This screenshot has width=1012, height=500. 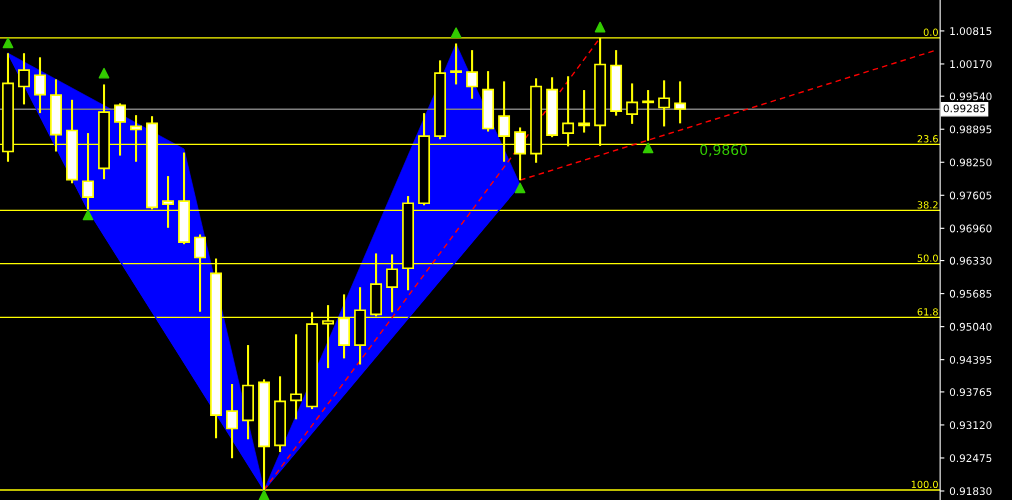 I want to click on annotation: 0.0, so click(x=930, y=32).